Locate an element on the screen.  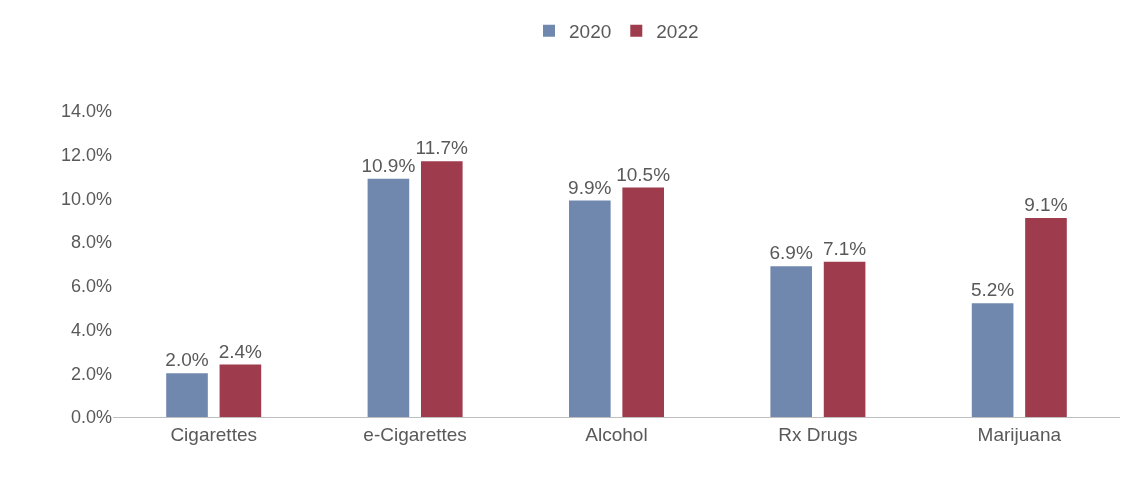
data-label: 10.9% is located at coordinates (388, 165).